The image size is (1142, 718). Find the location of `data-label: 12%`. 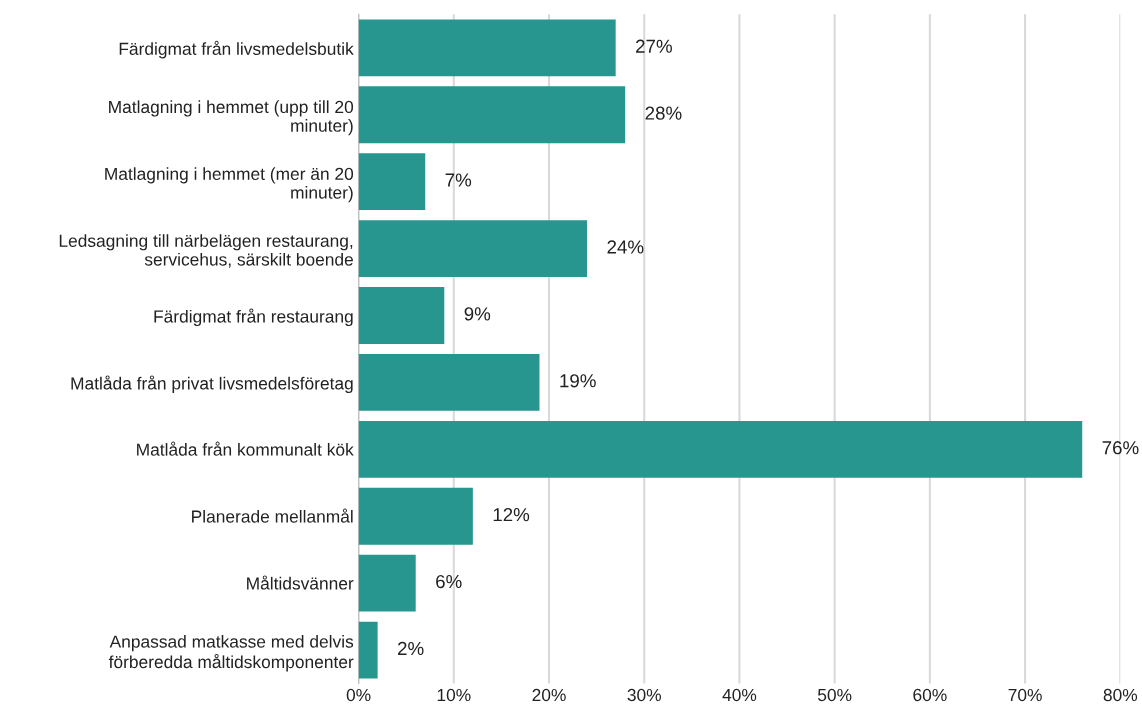

data-label: 12% is located at coordinates (511, 515).